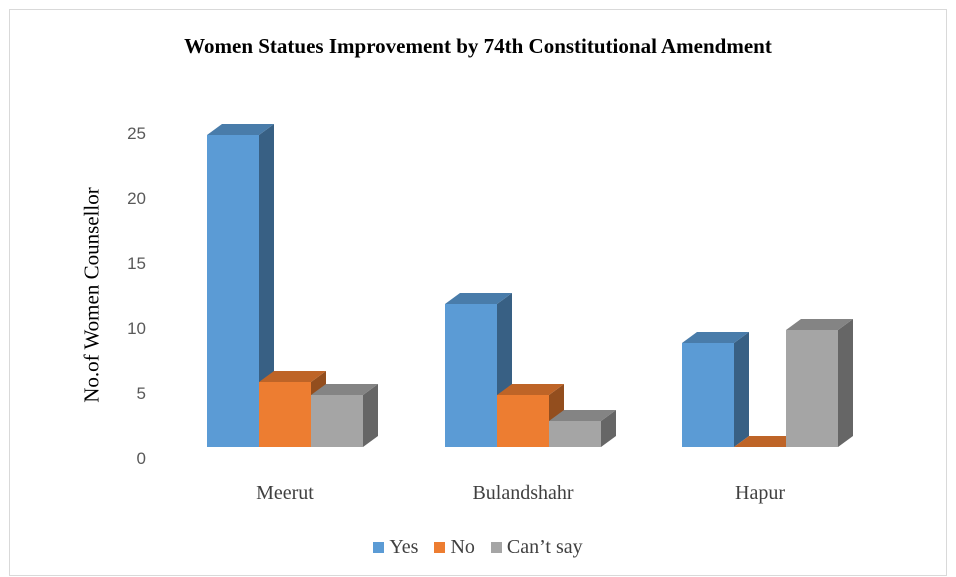 This screenshot has width=956, height=577. Describe the element at coordinates (136, 263) in the screenshot. I see `y-tick-label: 15` at that location.